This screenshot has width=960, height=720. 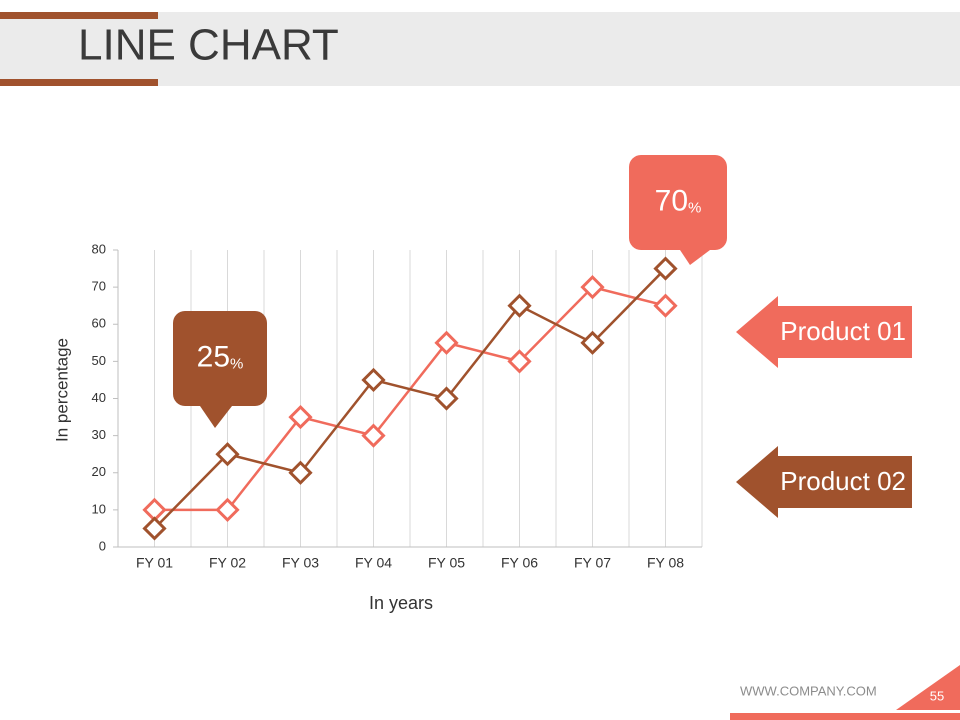 I want to click on x-tick-label: FY 01, so click(x=154, y=563).